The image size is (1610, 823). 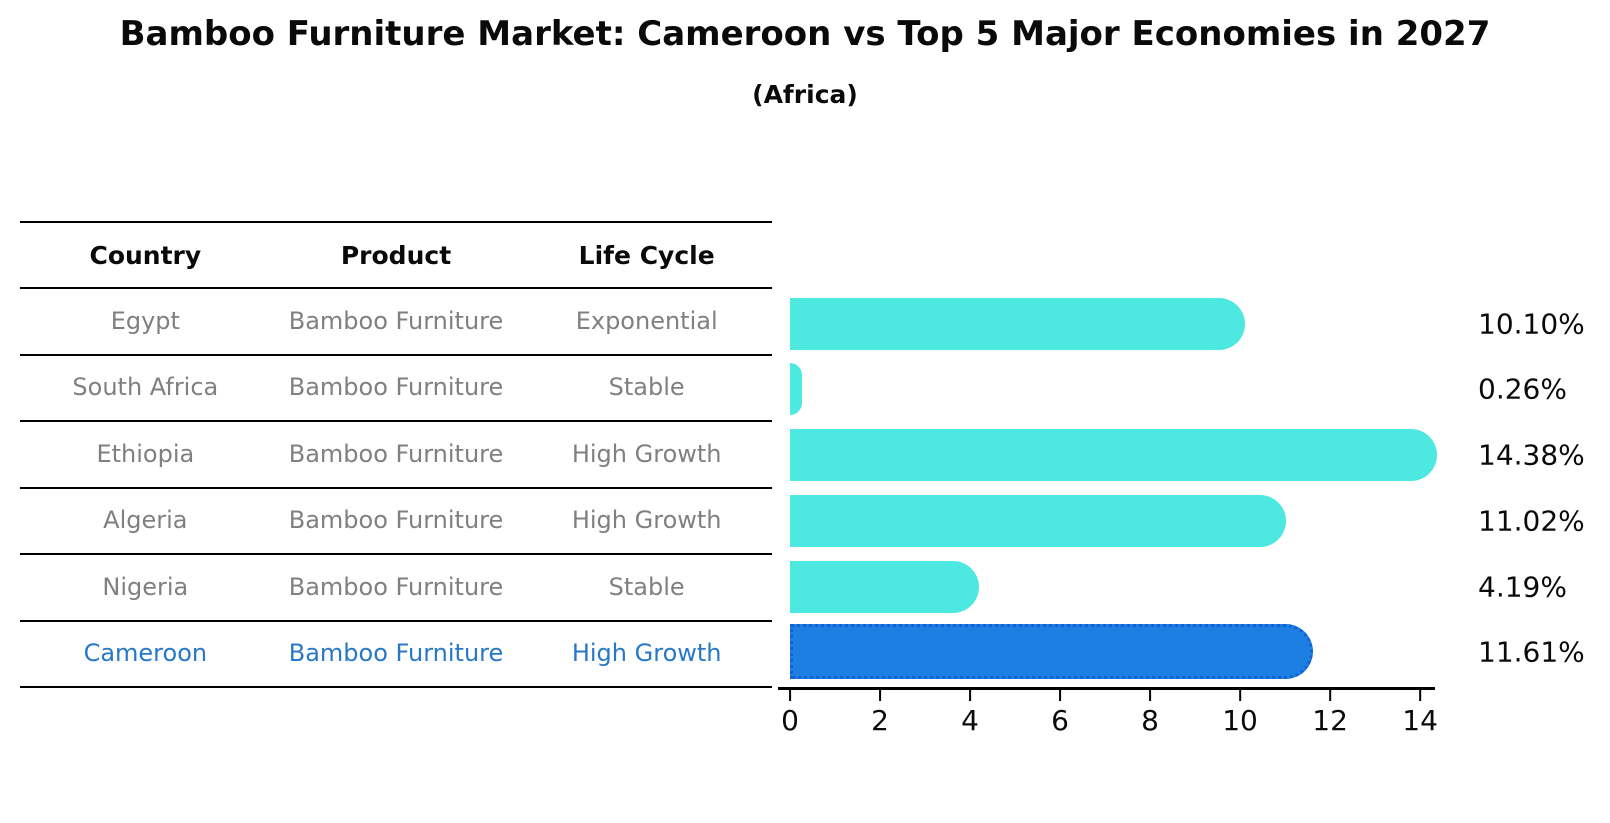 I want to click on x-tick: 8, so click(x=1150, y=713).